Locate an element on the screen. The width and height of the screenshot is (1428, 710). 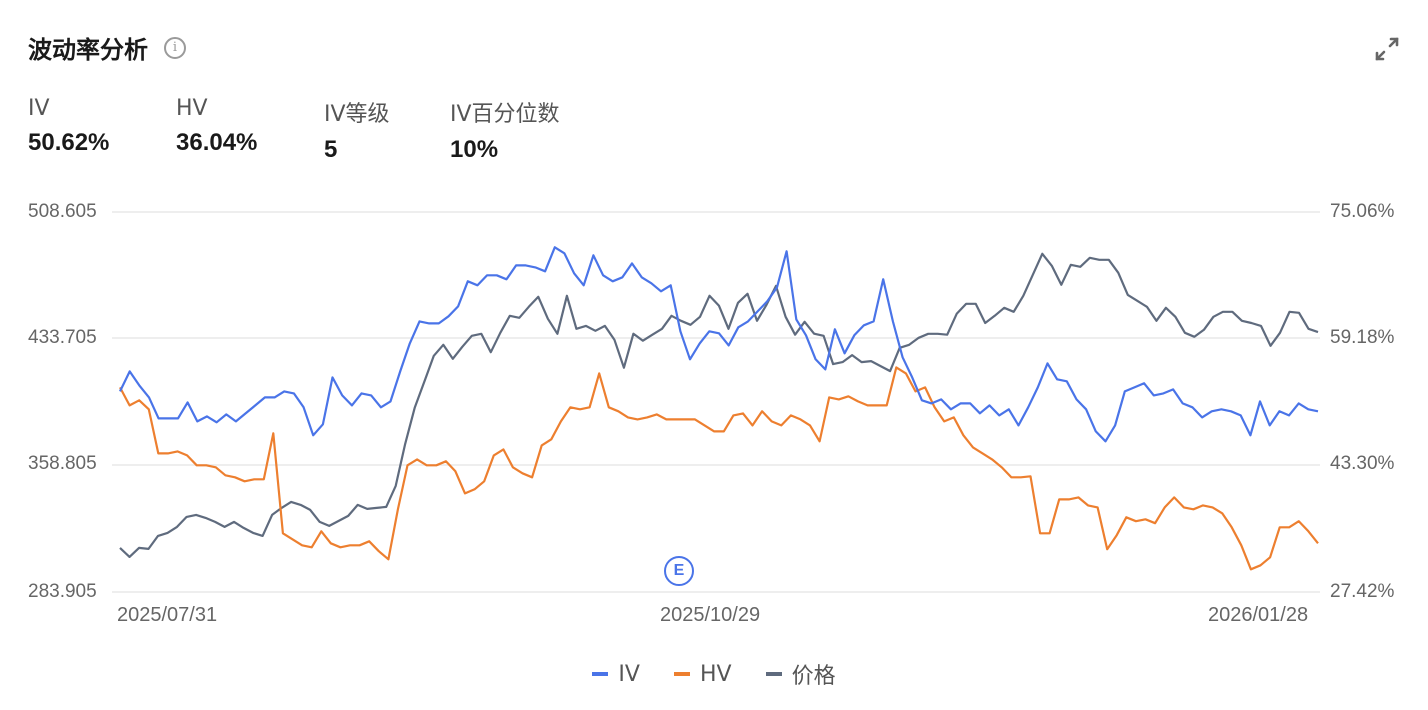
legend-item-price: 价格 is located at coordinates (800, 674).